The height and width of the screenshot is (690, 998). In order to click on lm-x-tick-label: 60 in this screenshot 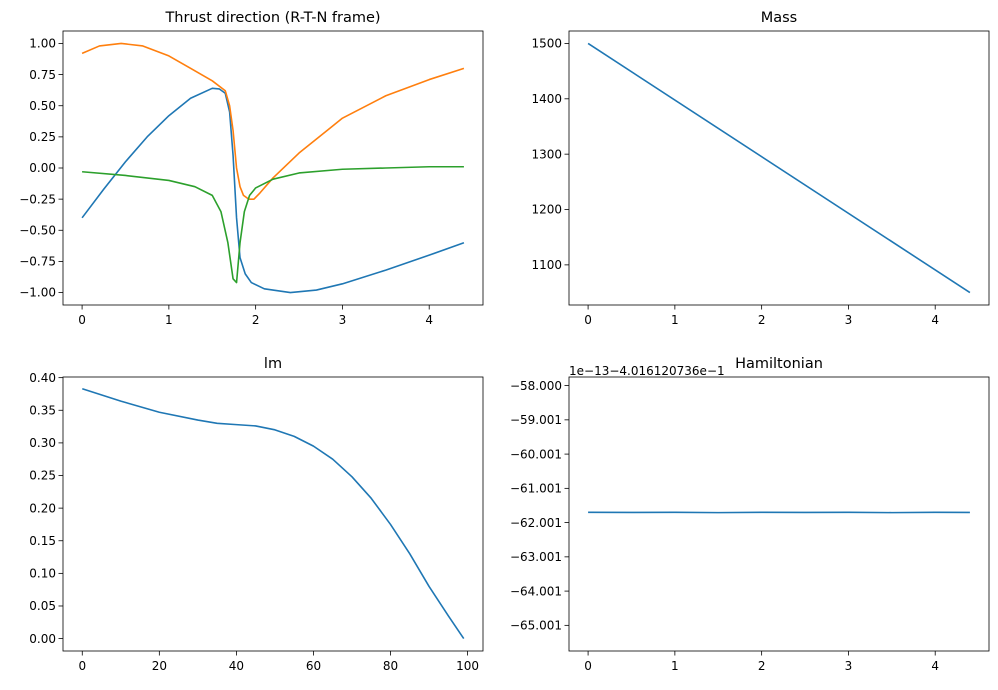, I will do `click(313, 666)`.